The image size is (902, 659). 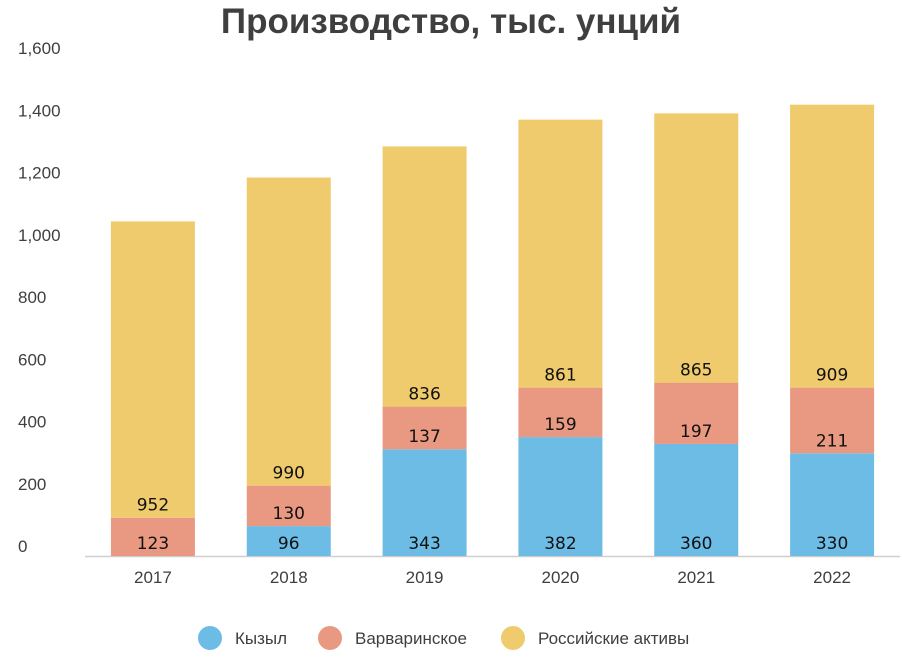 What do you see at coordinates (424, 437) in the screenshot?
I see `data-label: 137` at bounding box center [424, 437].